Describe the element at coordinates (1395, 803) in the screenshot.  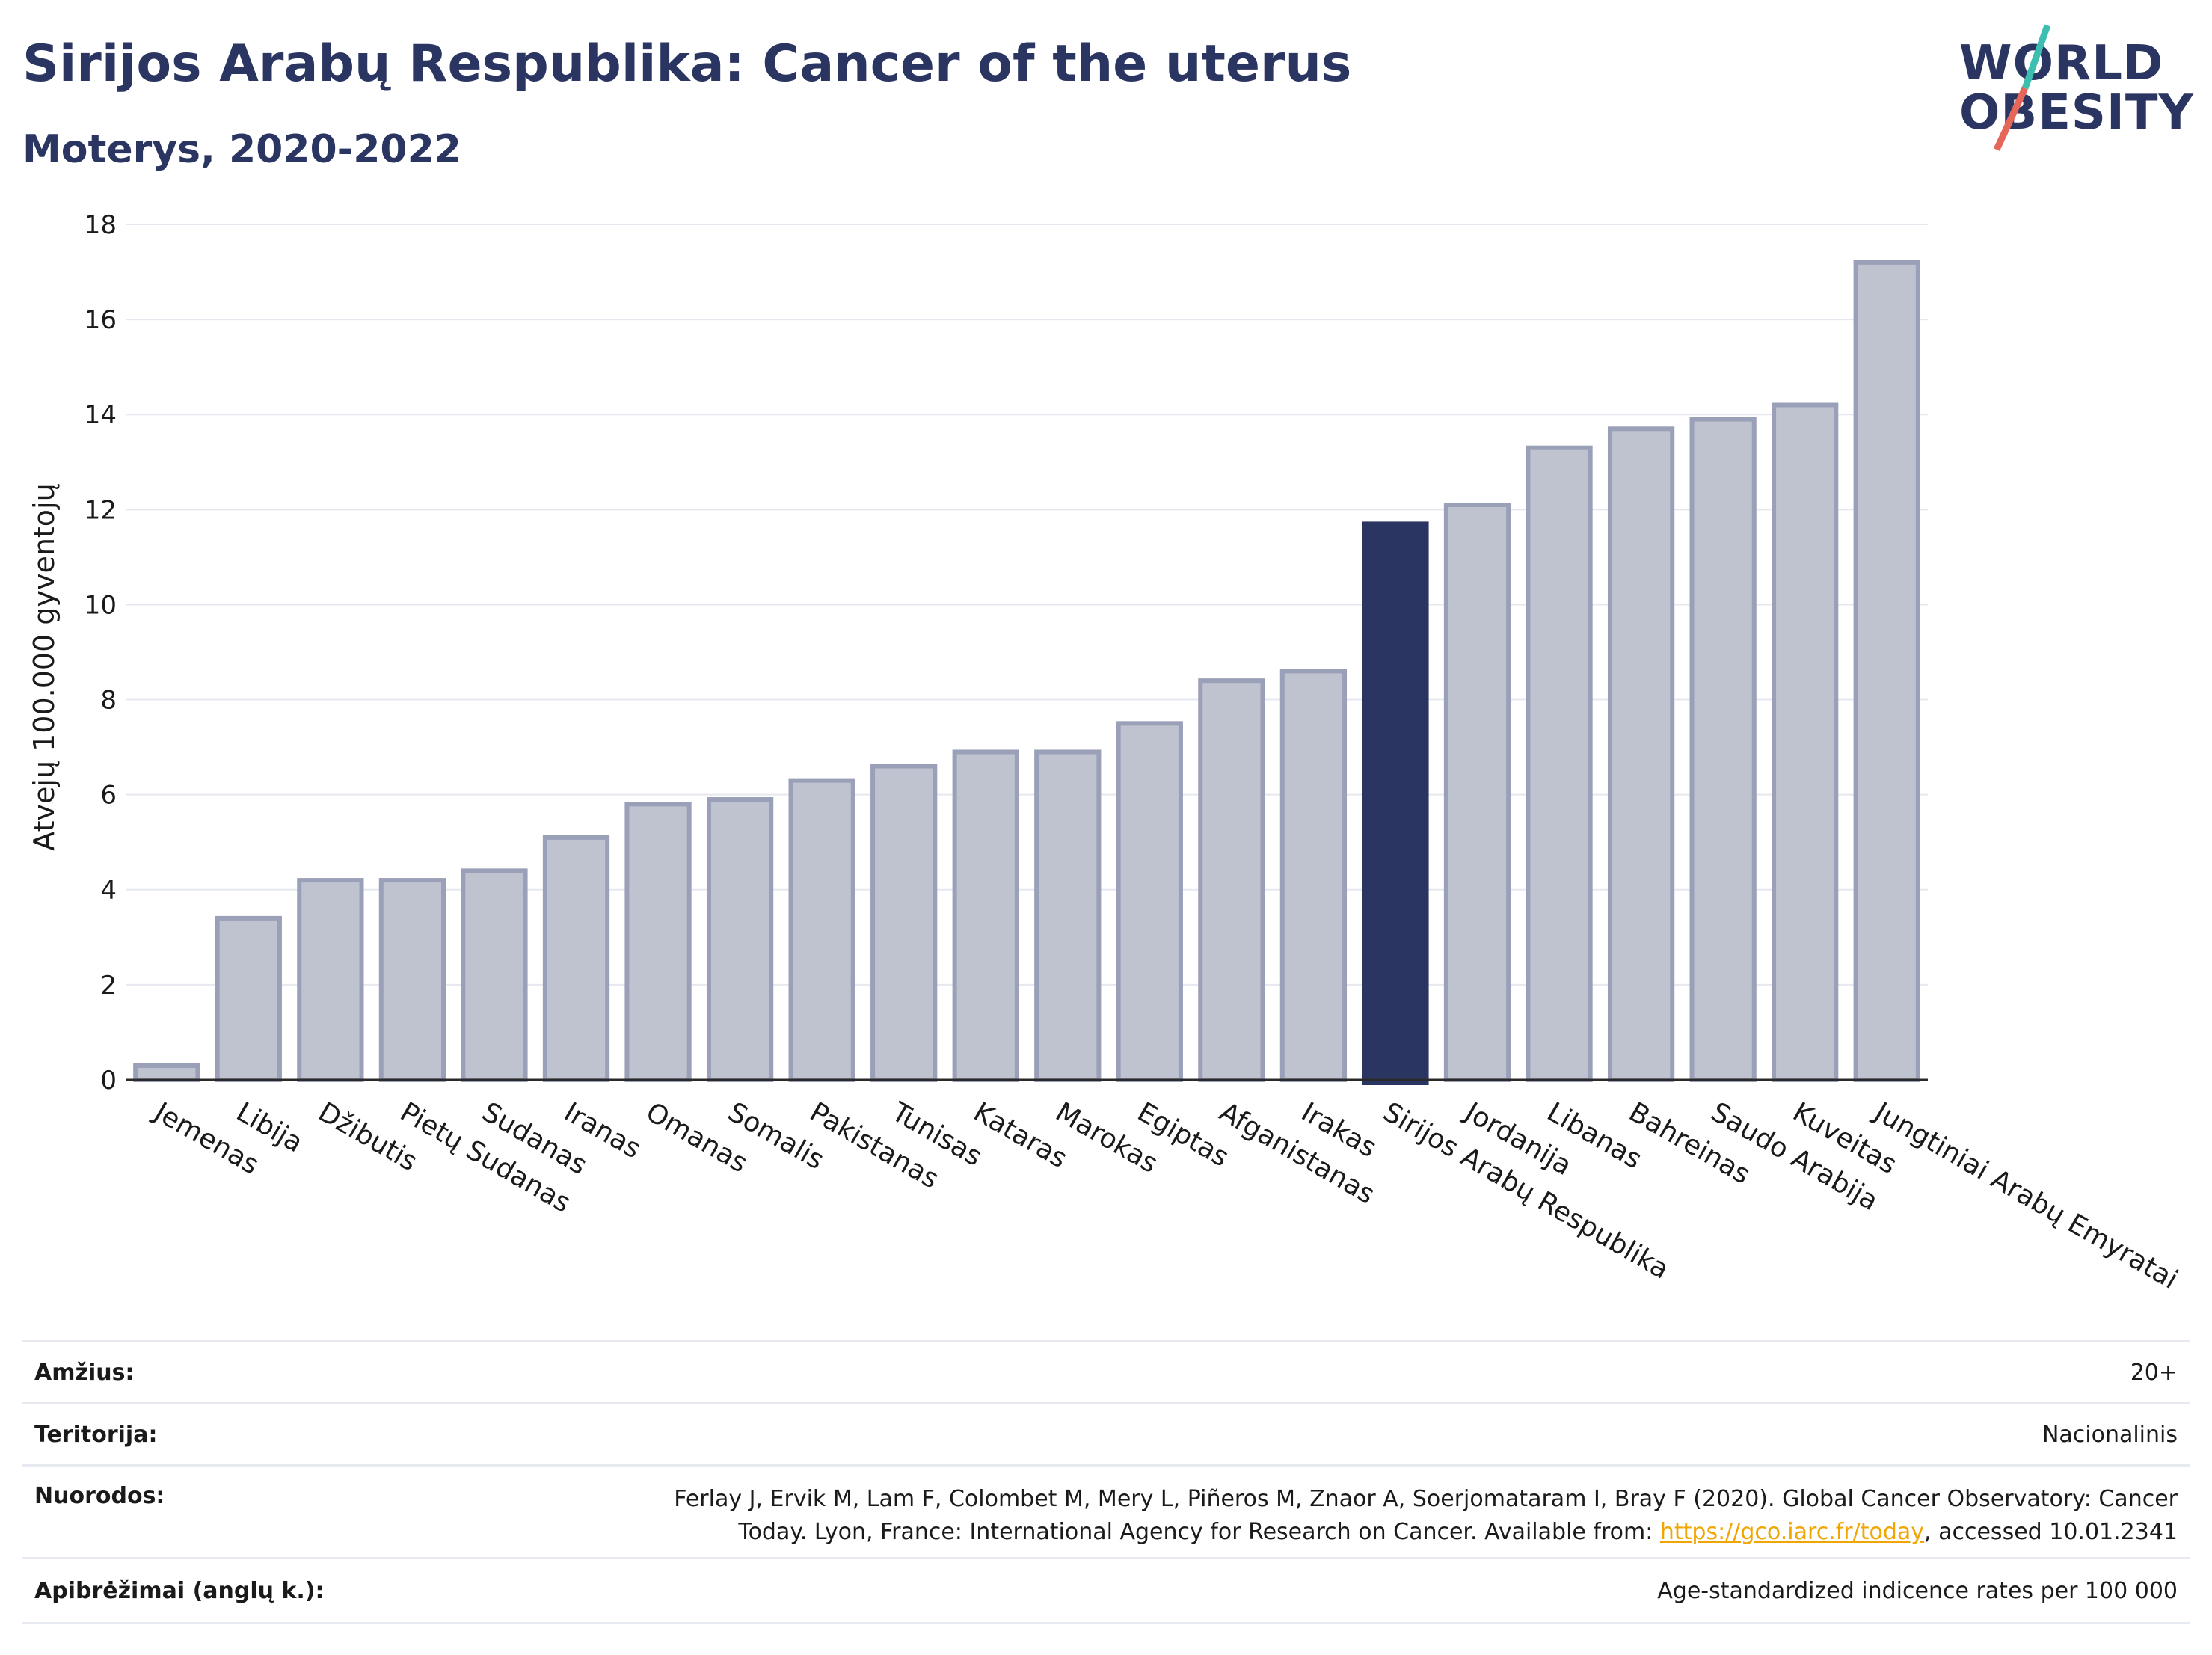
I see `bar-highlighted` at that location.